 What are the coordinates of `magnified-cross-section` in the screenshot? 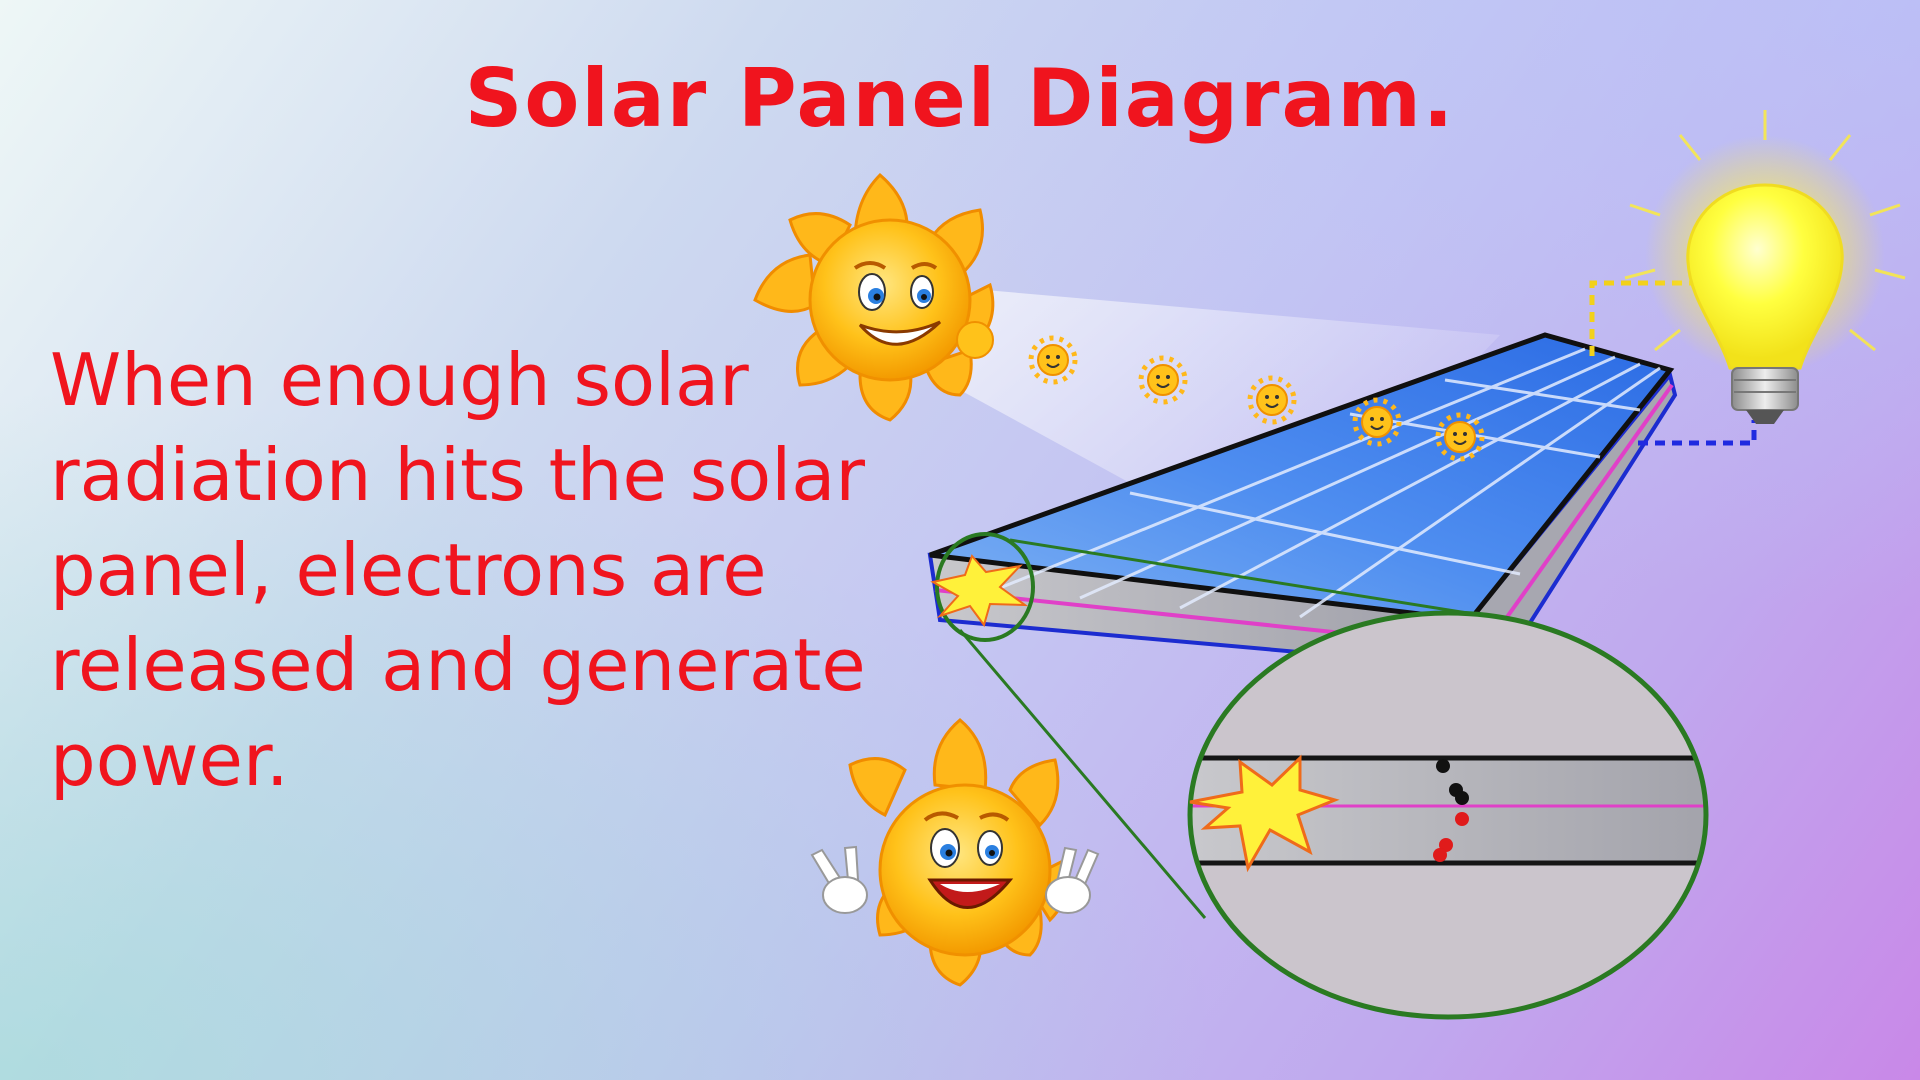 It's located at (1448, 815).